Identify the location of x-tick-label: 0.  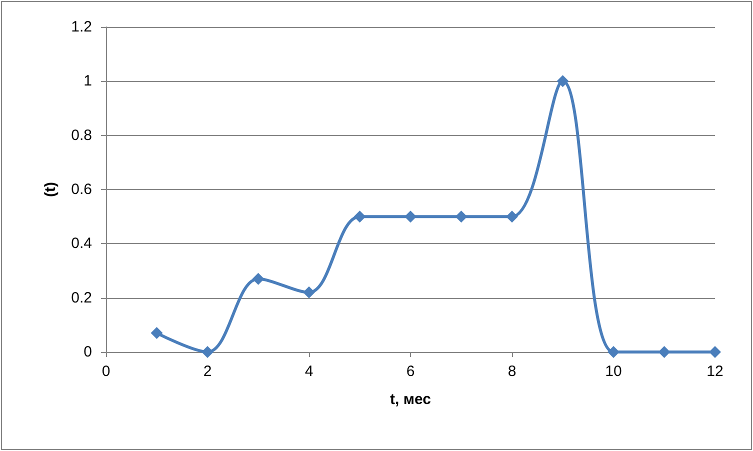
(106, 371).